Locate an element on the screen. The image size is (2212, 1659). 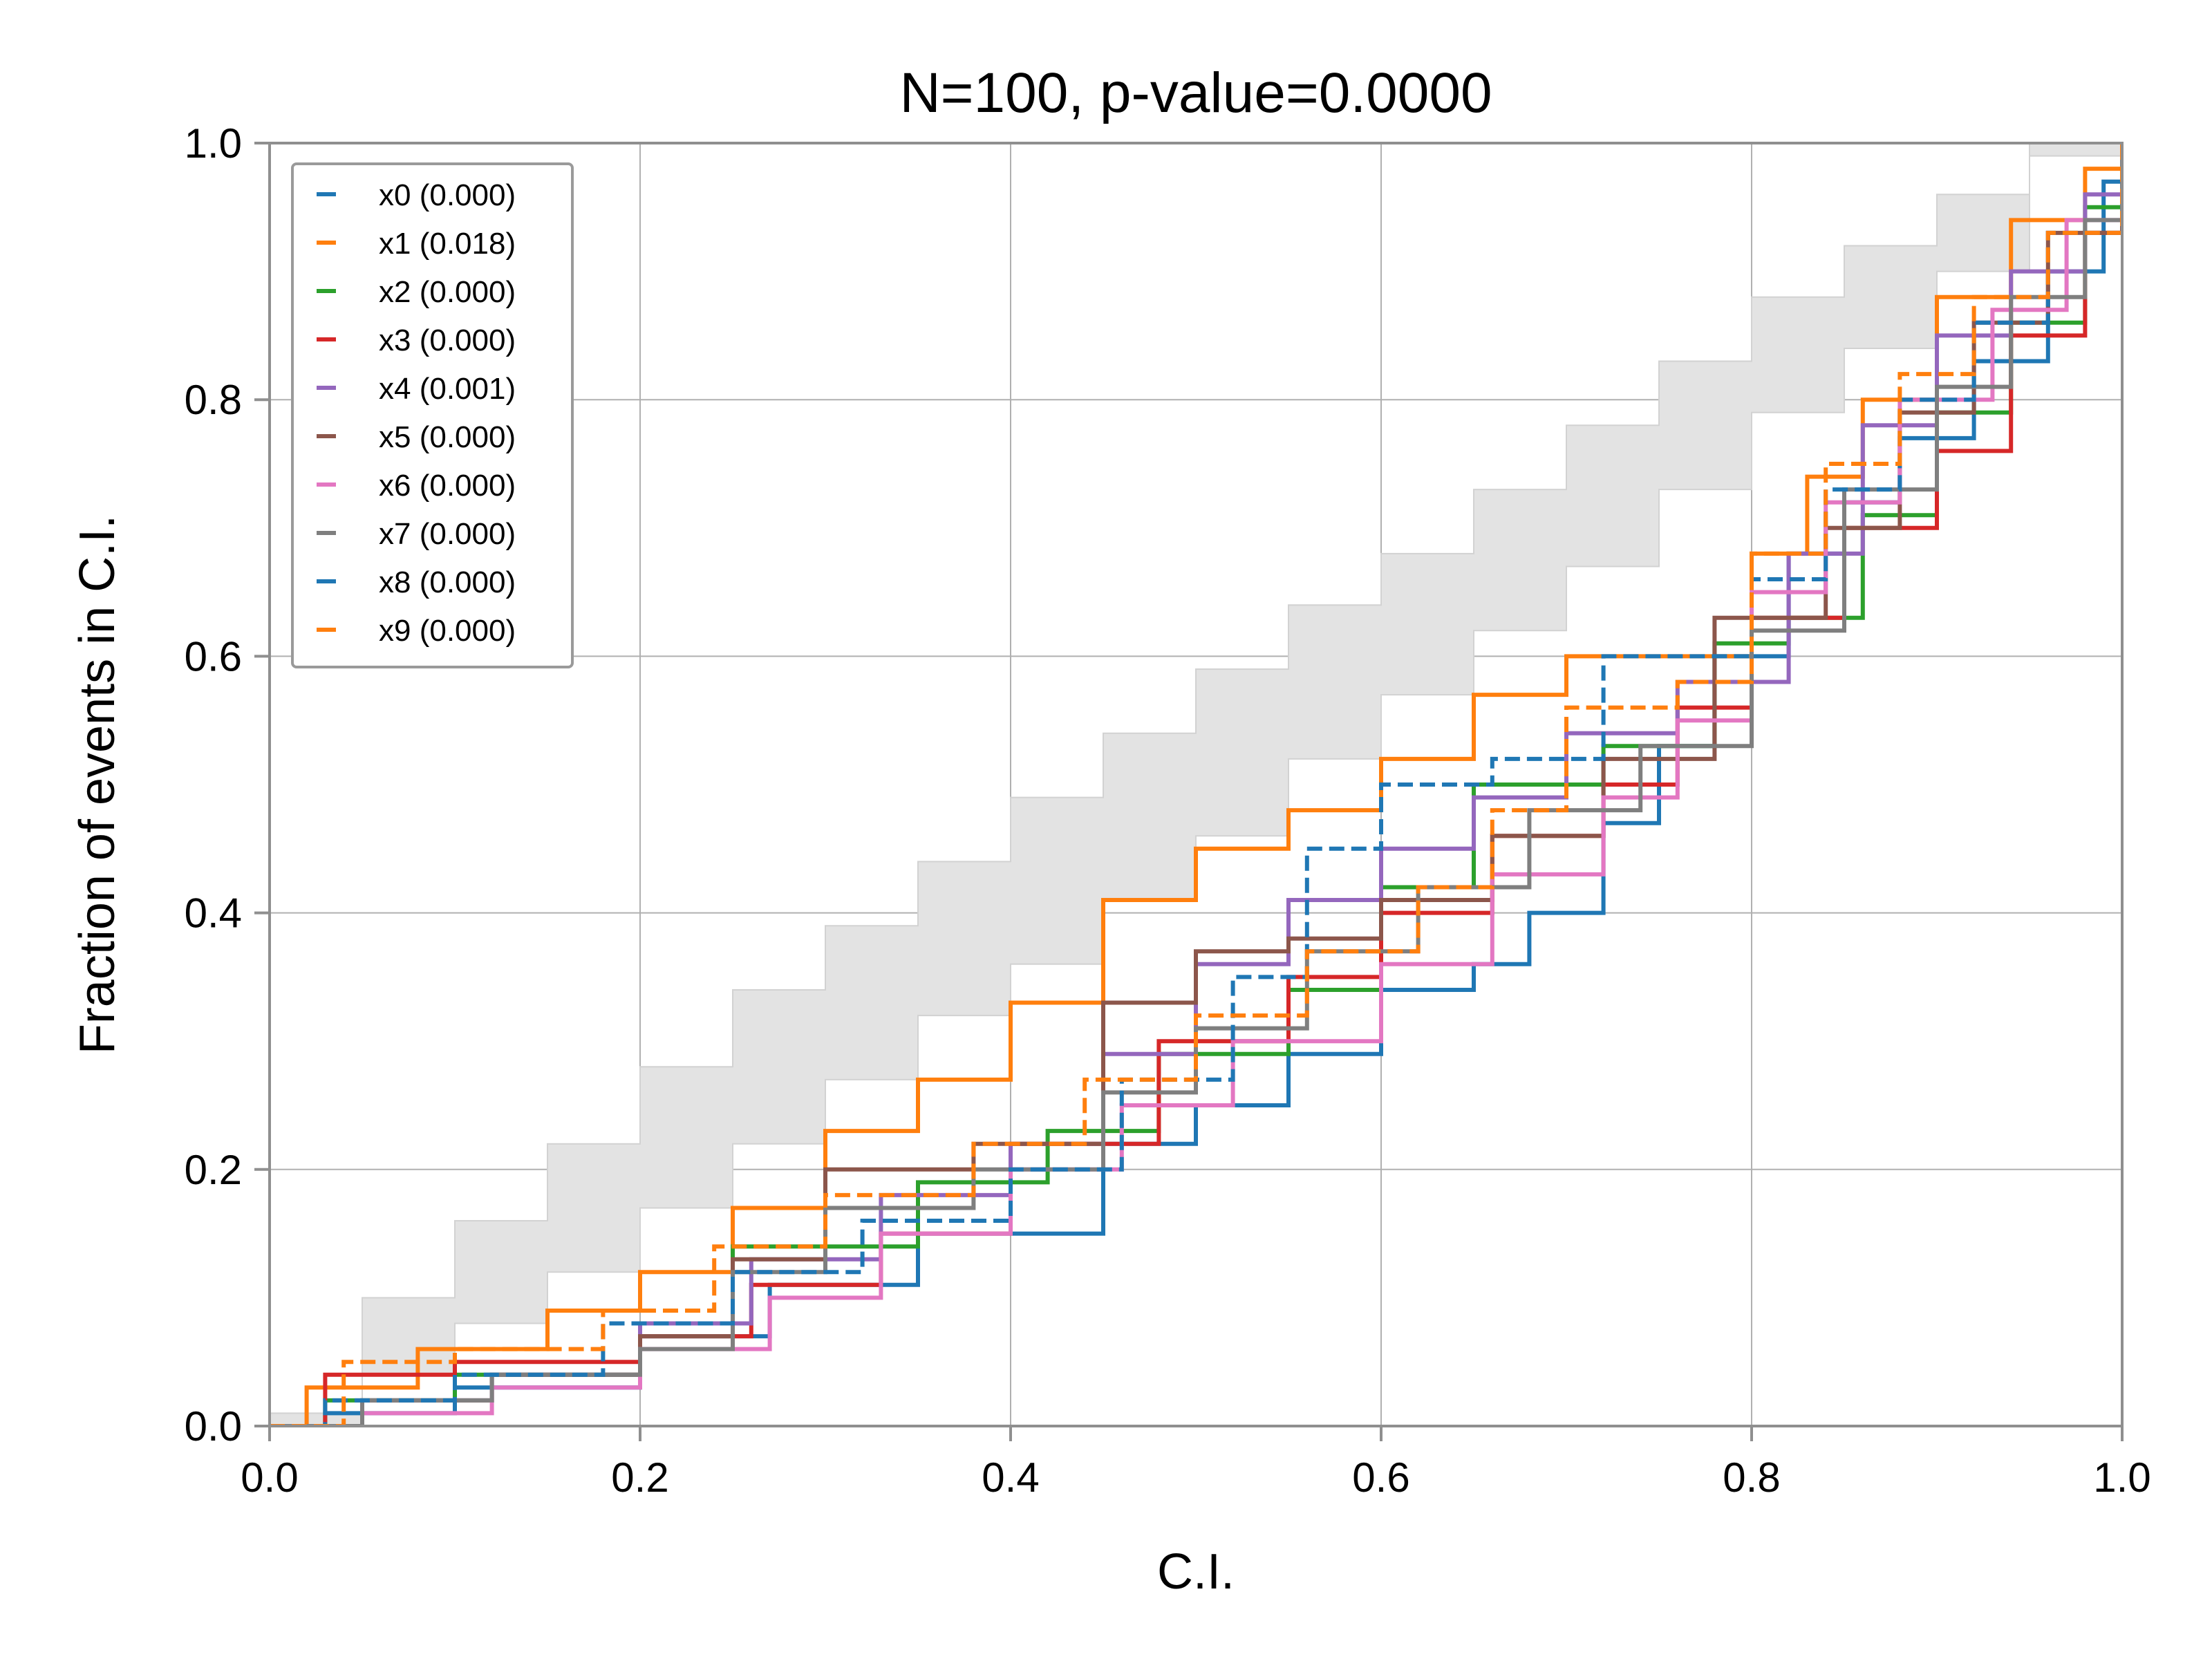
legend-label-1: x1 (0.018) is located at coordinates (447, 244).